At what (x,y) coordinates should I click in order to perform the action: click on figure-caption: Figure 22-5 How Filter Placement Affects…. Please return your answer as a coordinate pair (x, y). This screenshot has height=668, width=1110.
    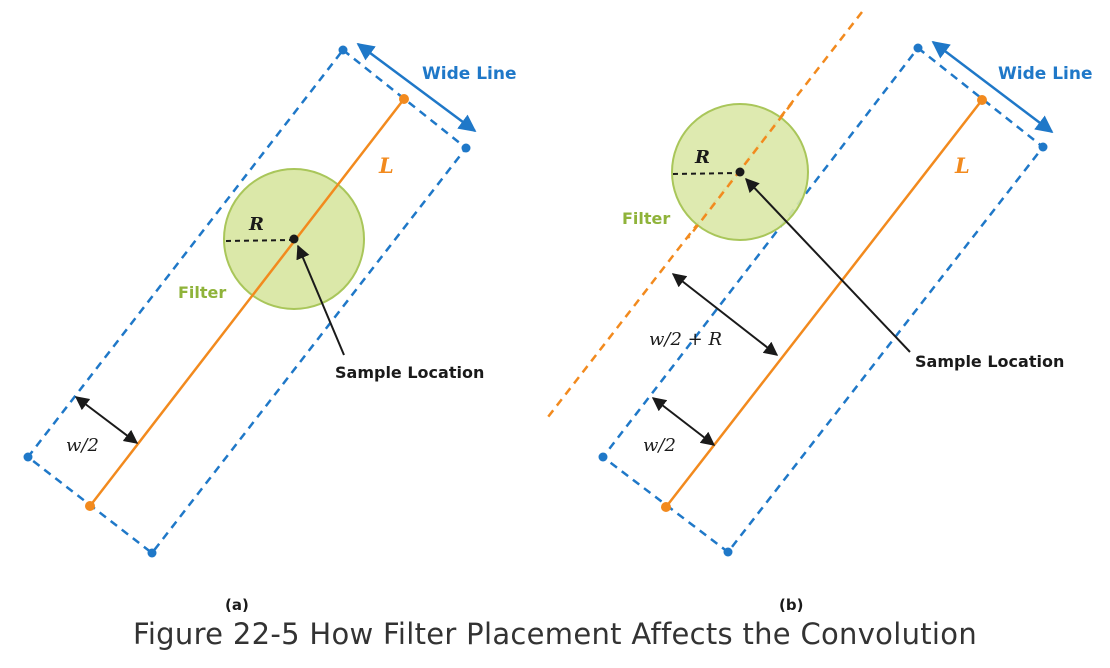
    Looking at the image, I should click on (555, 634).